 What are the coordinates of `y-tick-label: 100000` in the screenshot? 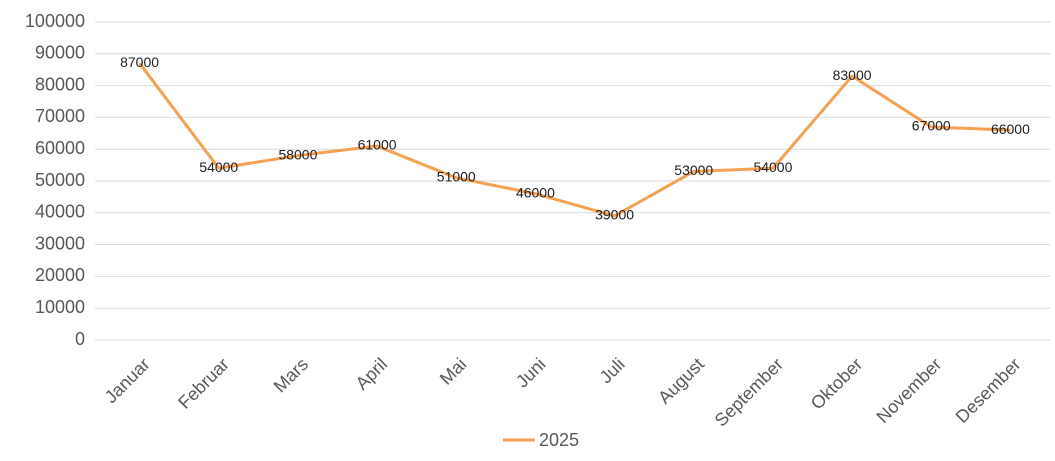 It's located at (55, 21).